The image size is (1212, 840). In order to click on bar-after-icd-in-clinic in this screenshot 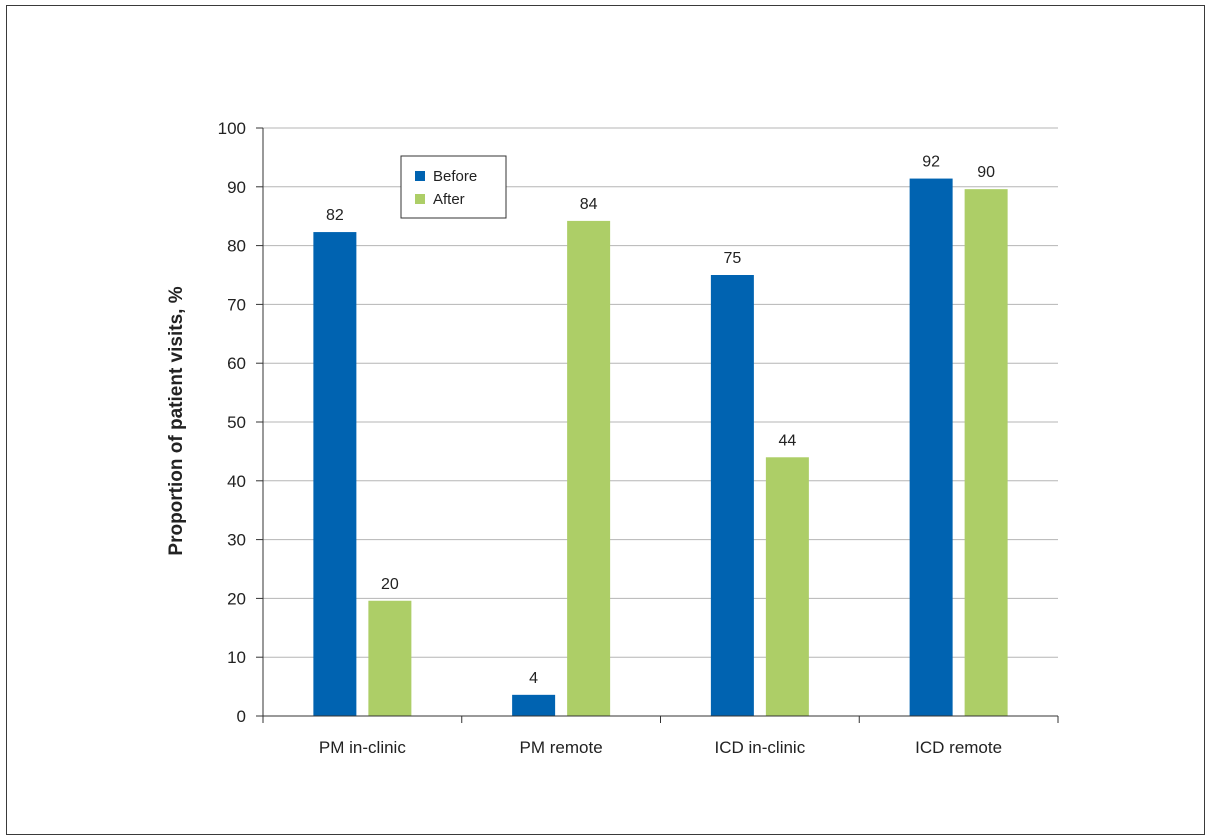, I will do `click(787, 586)`.